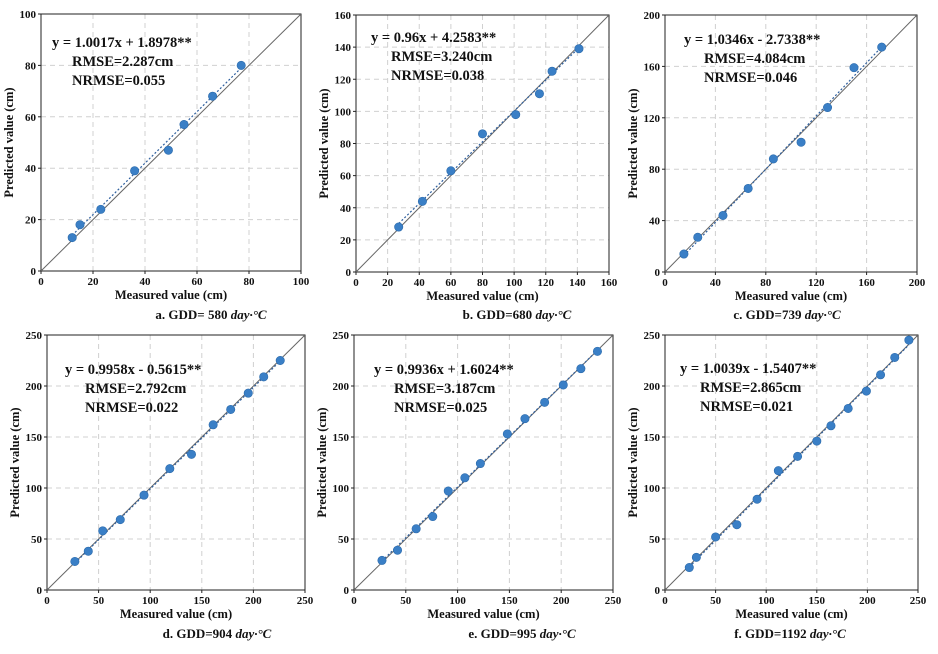 The image size is (938, 654). I want to click on y-tick-label: 200, so click(341, 387).